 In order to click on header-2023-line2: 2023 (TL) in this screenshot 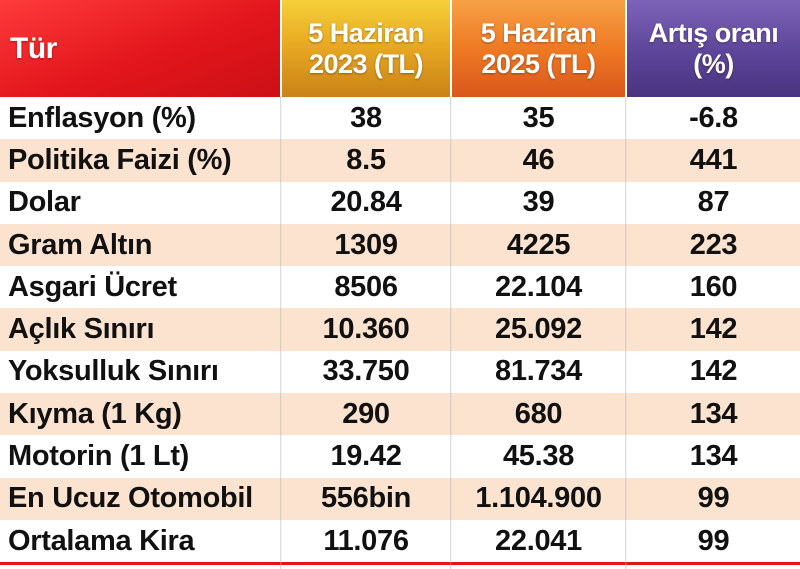, I will do `click(366, 63)`.